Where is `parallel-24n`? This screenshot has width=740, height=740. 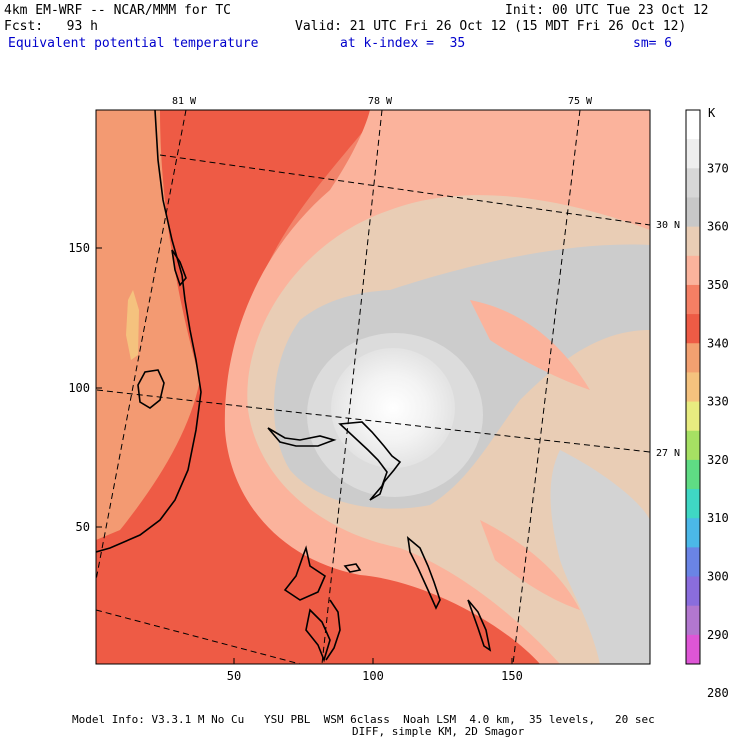
parallel-24n is located at coordinates (198, 636).